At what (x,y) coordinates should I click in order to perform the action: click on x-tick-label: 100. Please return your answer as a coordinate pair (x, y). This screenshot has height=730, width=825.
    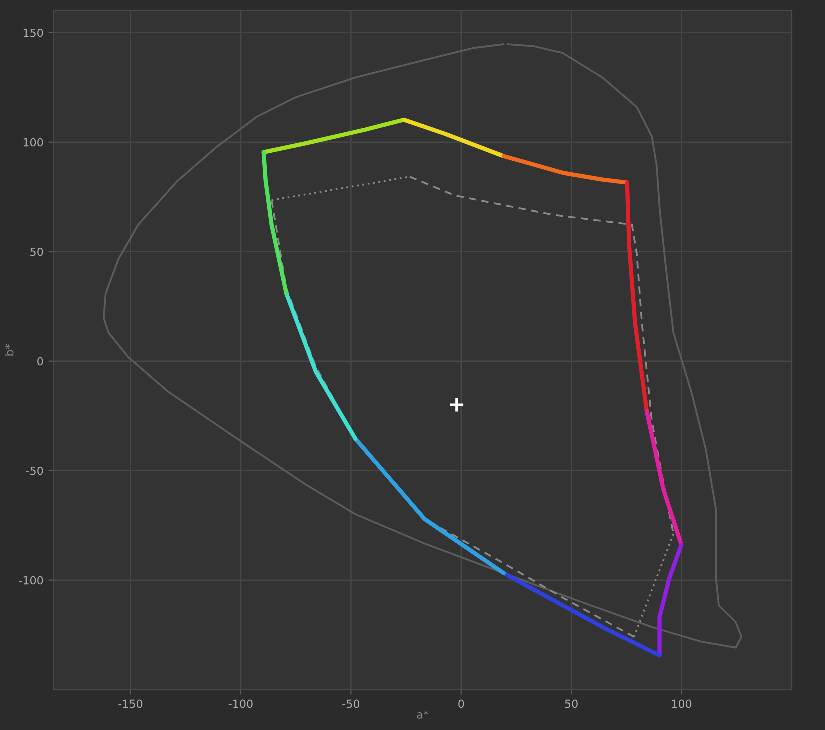
    Looking at the image, I should click on (682, 704).